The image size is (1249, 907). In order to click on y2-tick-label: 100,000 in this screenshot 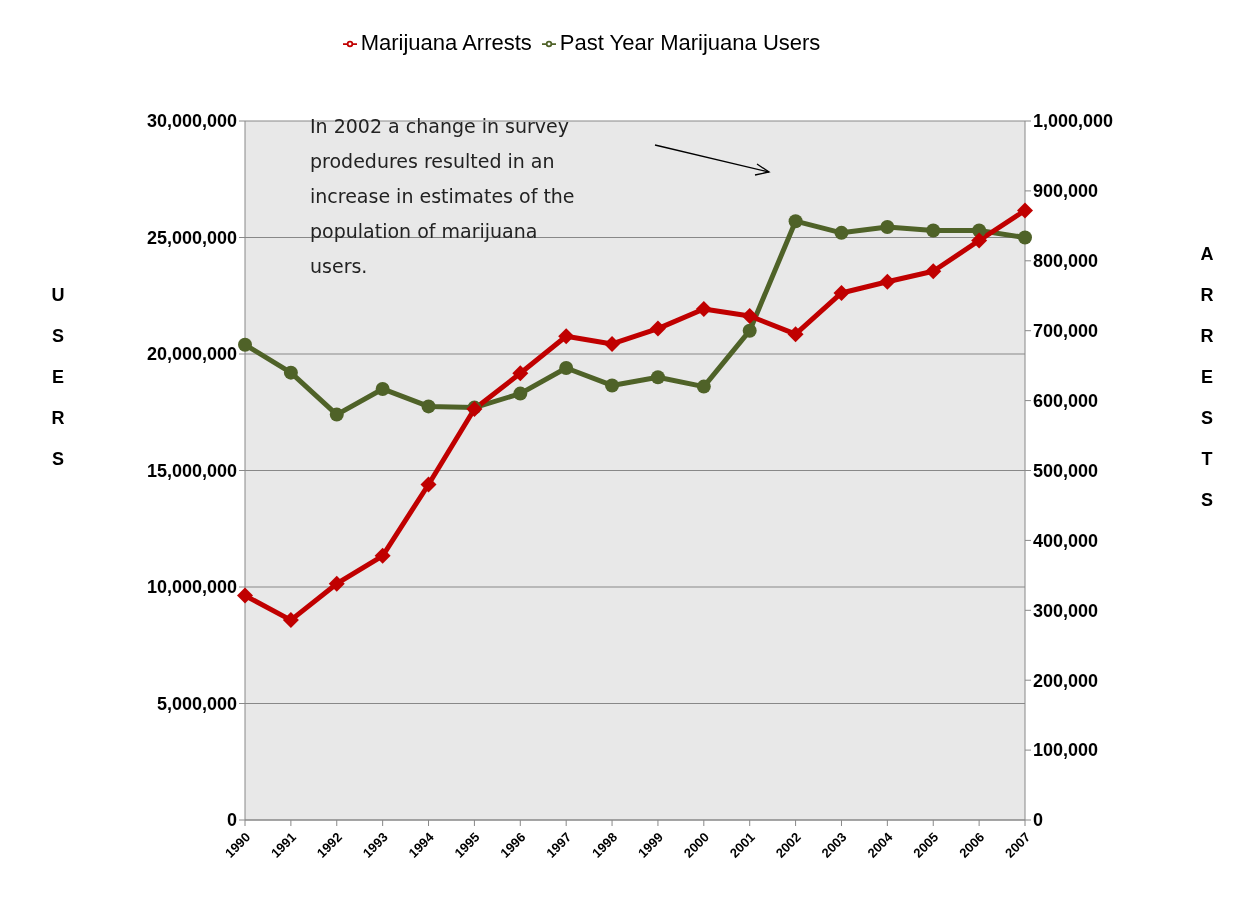, I will do `click(1066, 750)`.